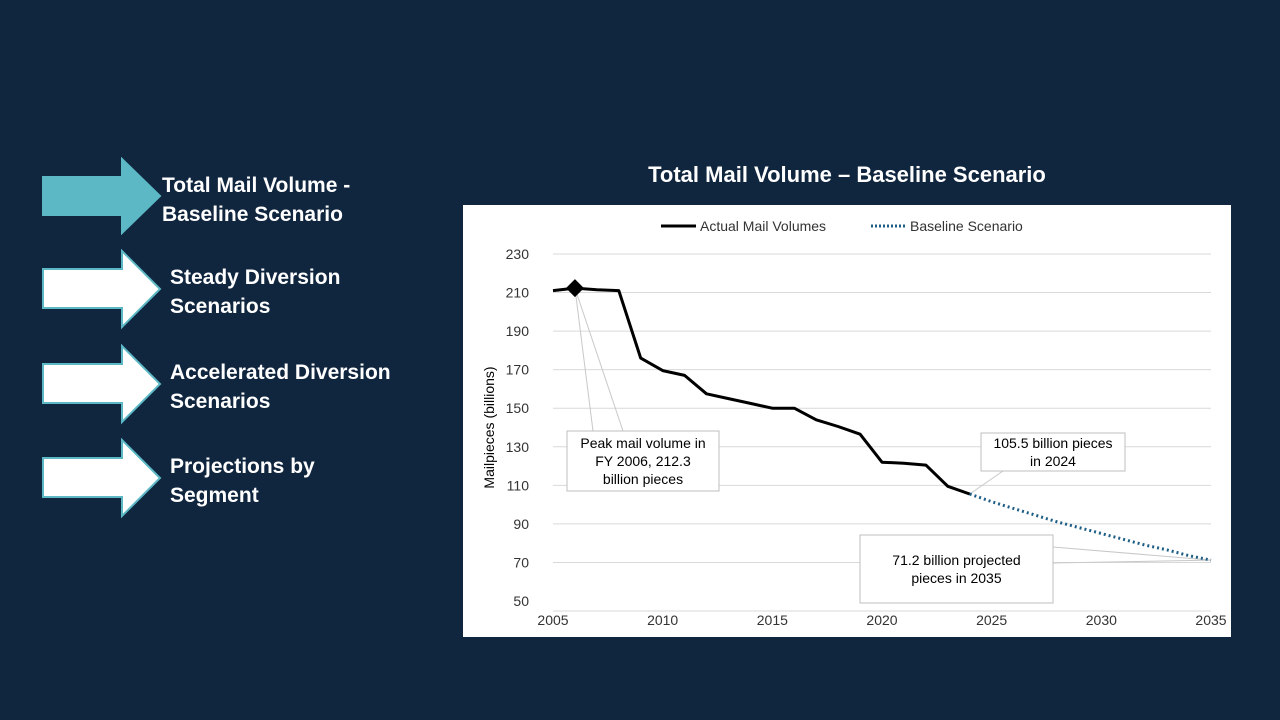 This screenshot has width=1280, height=720. Describe the element at coordinates (280, 387) in the screenshot. I see `nav-item-label: Accelerated Diversion Scenarios` at that location.